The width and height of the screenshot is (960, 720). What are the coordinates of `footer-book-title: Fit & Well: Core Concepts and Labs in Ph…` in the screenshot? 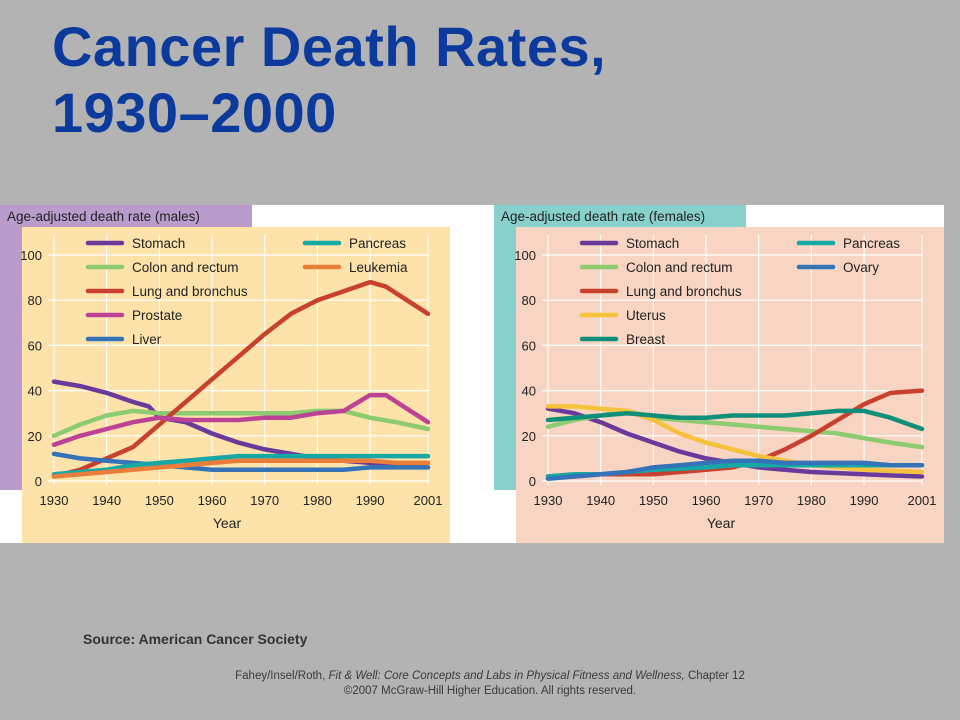 It's located at (506, 676).